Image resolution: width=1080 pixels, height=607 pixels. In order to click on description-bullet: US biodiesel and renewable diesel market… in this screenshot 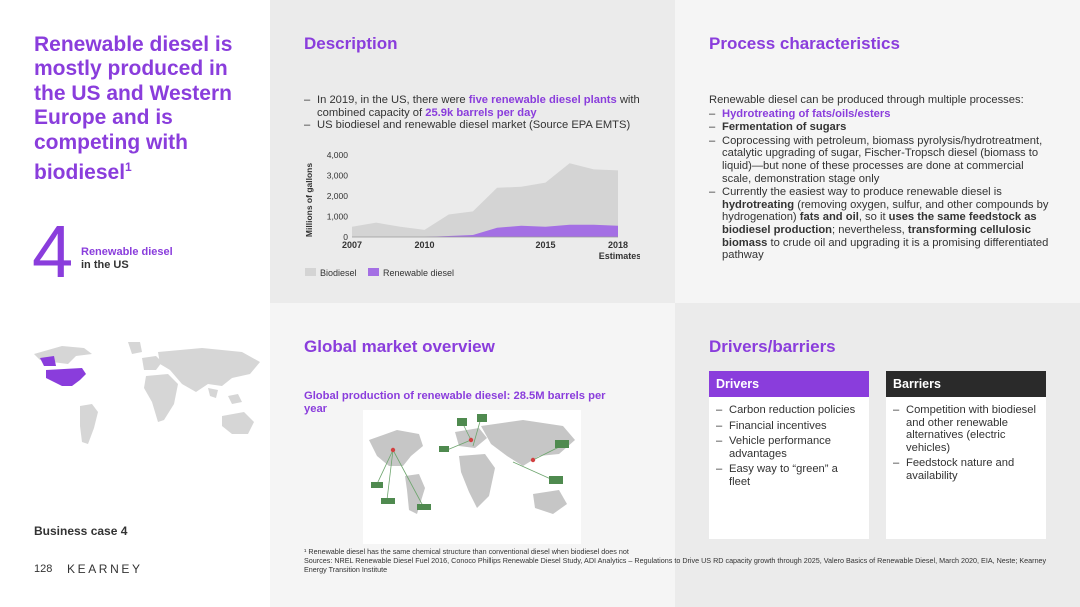, I will do `click(476, 125)`.